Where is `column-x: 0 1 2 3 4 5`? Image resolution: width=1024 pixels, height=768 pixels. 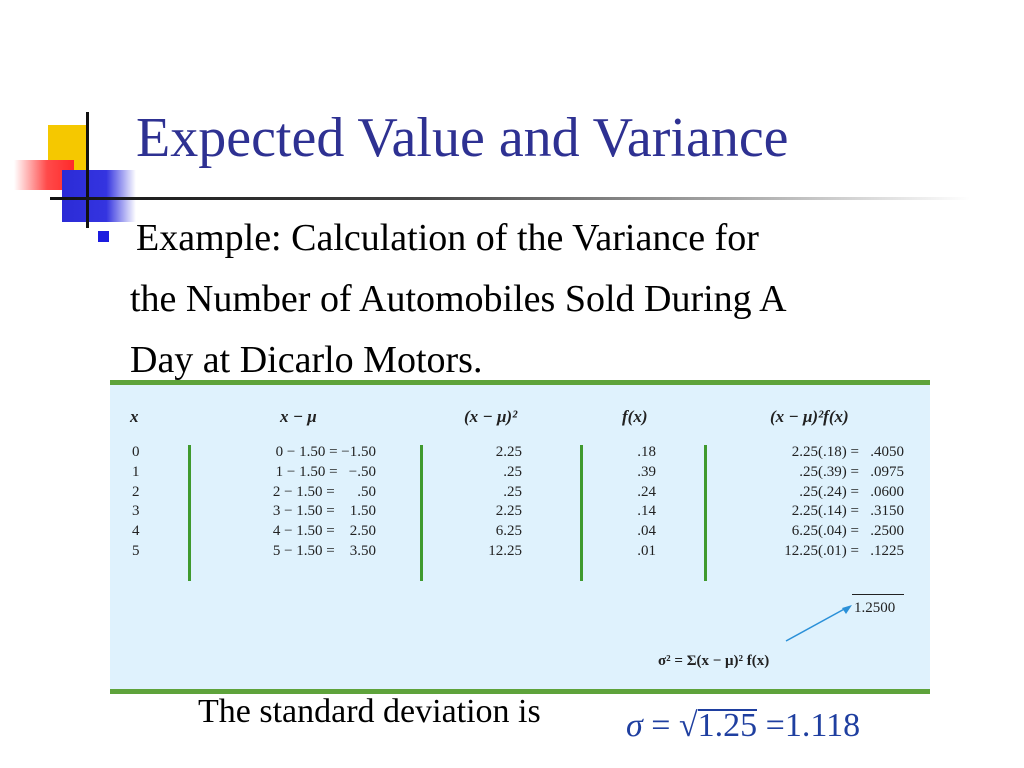 column-x: 0 1 2 3 4 5 is located at coordinates (136, 502).